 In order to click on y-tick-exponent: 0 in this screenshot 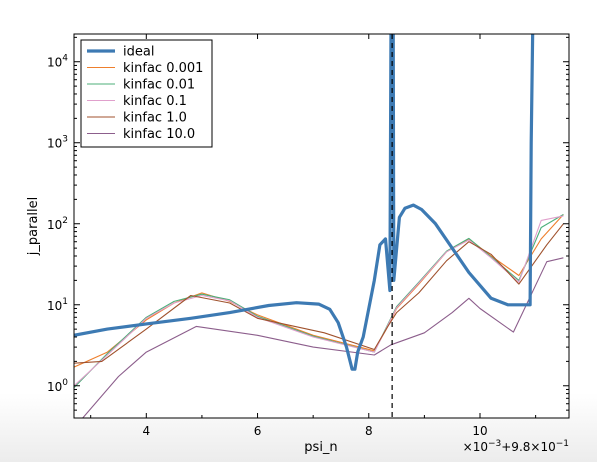, I will do `click(65, 383)`.